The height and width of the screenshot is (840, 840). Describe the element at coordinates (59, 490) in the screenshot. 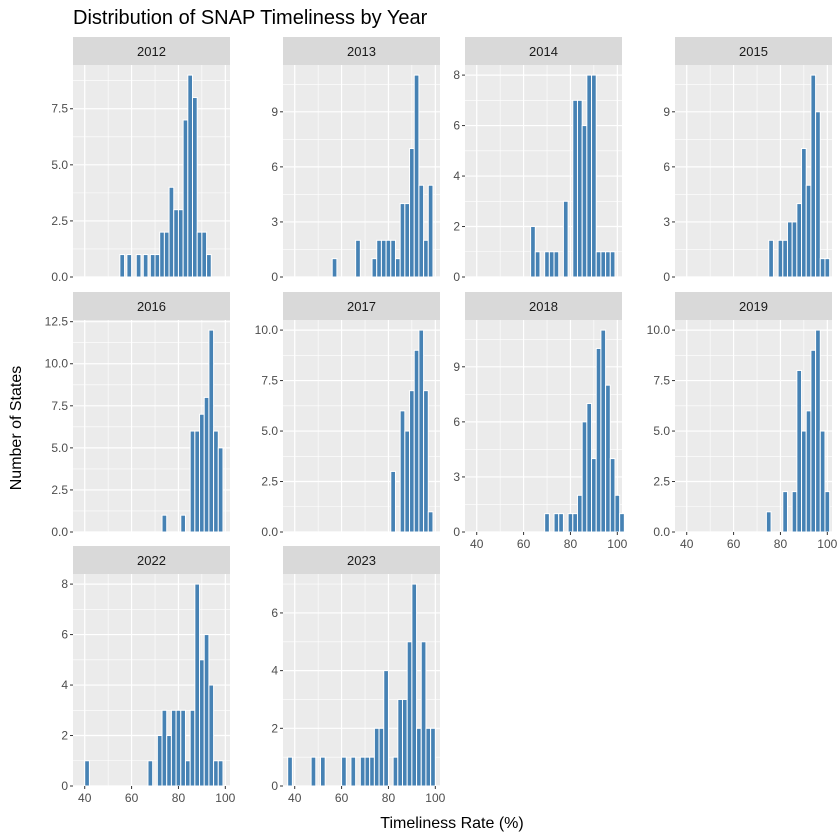

I see `y-tick-label: 2.5` at that location.